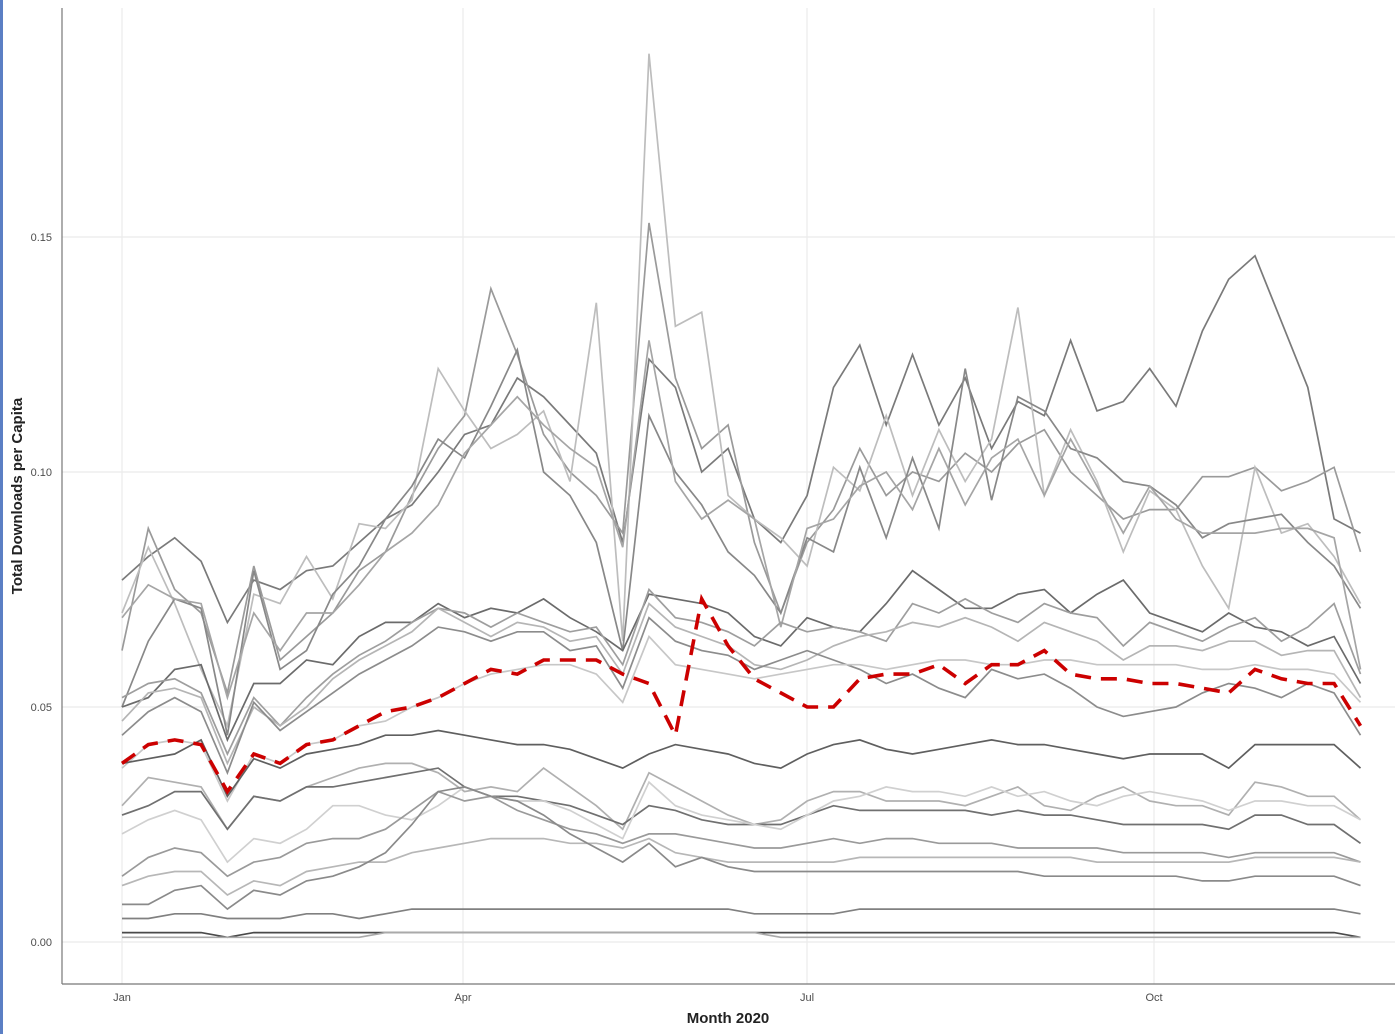 The height and width of the screenshot is (1034, 1400). Describe the element at coordinates (41, 238) in the screenshot. I see `y-tick-label: 0.15` at that location.